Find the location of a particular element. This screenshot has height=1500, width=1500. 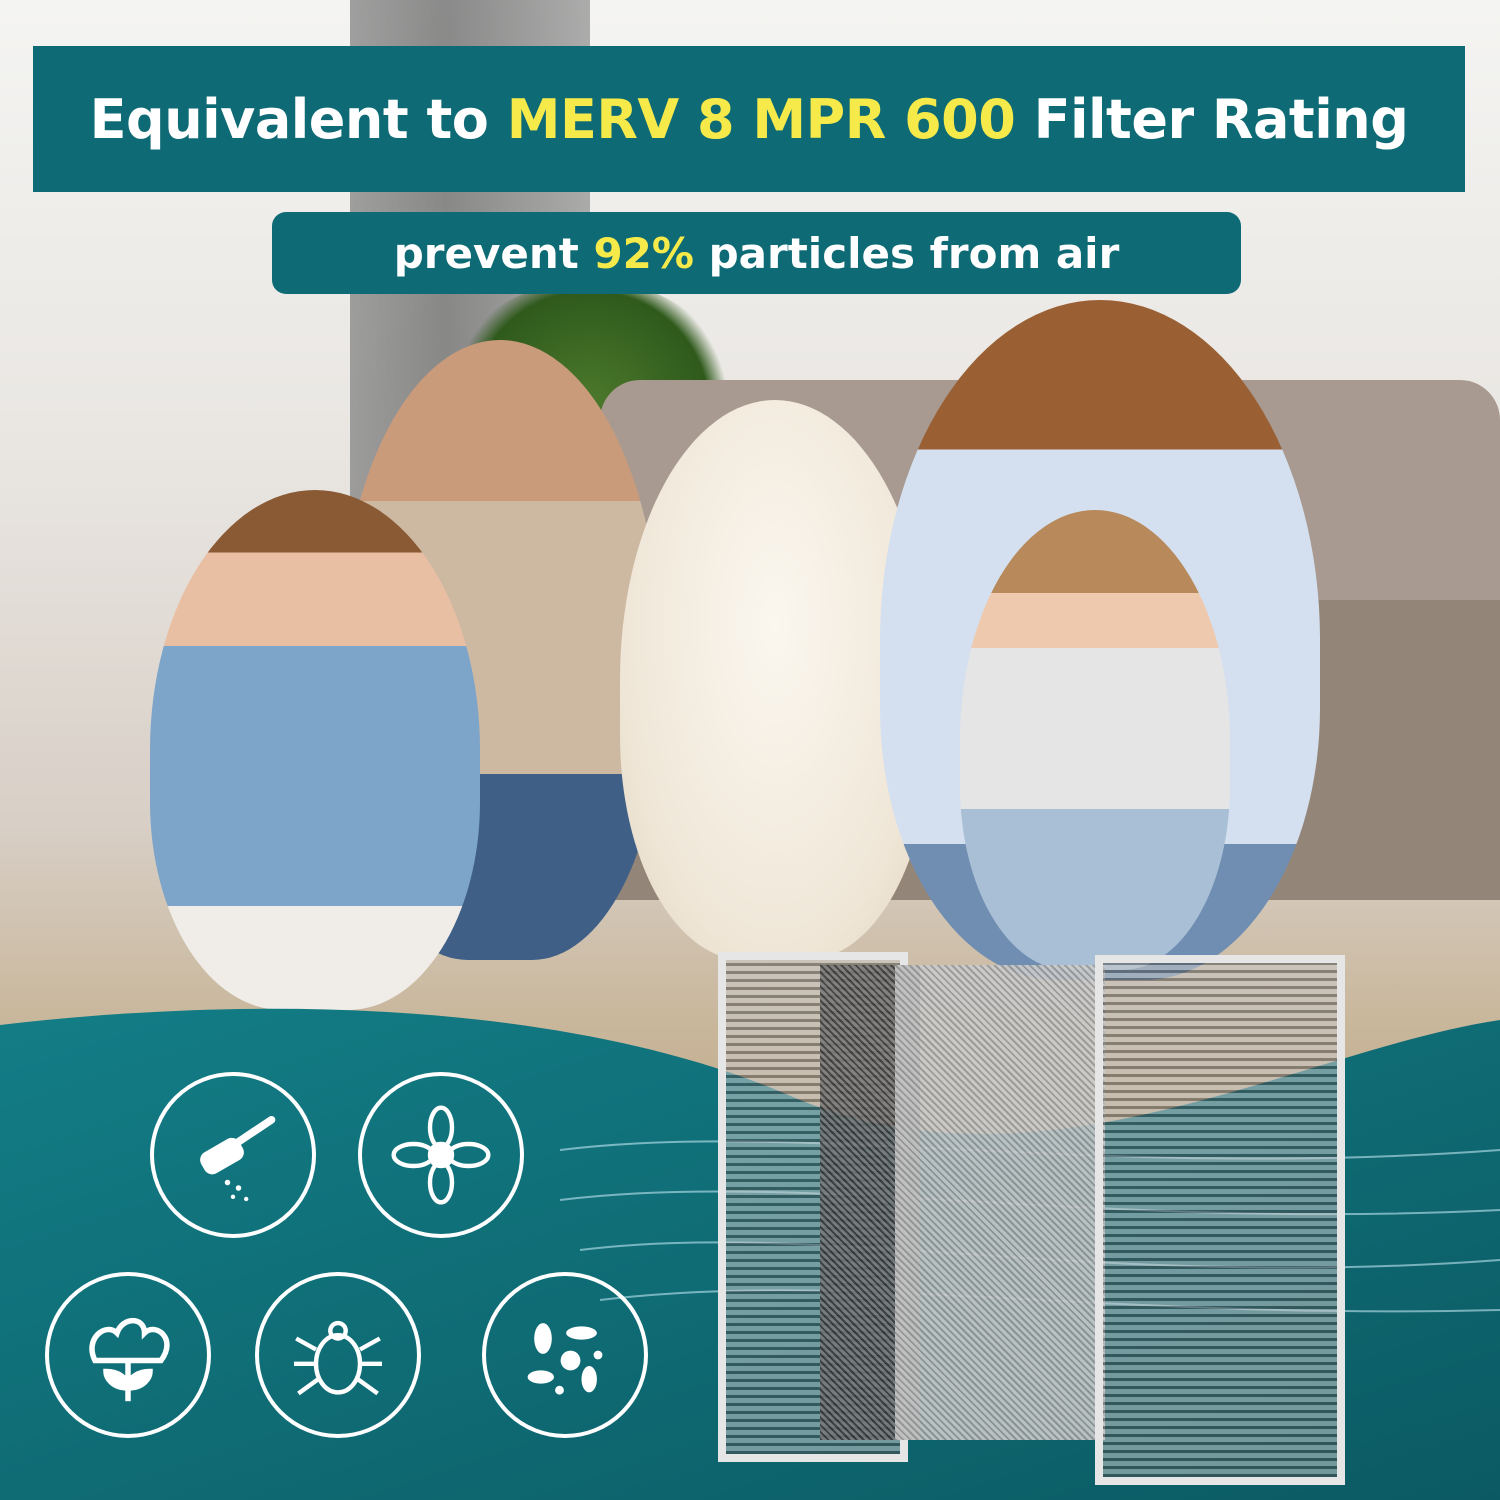

cotton-lint-icon is located at coordinates (128, 1355).